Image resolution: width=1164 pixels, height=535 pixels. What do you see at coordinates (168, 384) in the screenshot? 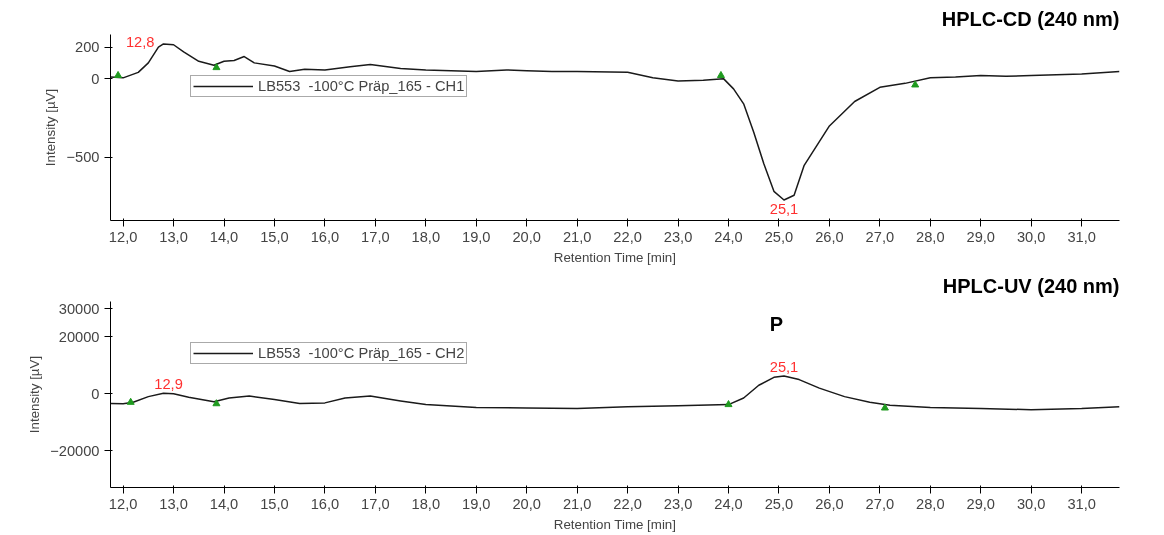
I see `annotation: 12,9` at bounding box center [168, 384].